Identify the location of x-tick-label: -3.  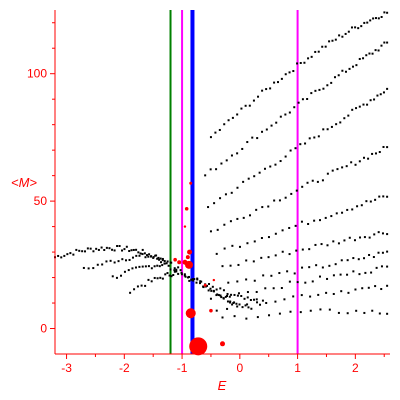
(66, 368).